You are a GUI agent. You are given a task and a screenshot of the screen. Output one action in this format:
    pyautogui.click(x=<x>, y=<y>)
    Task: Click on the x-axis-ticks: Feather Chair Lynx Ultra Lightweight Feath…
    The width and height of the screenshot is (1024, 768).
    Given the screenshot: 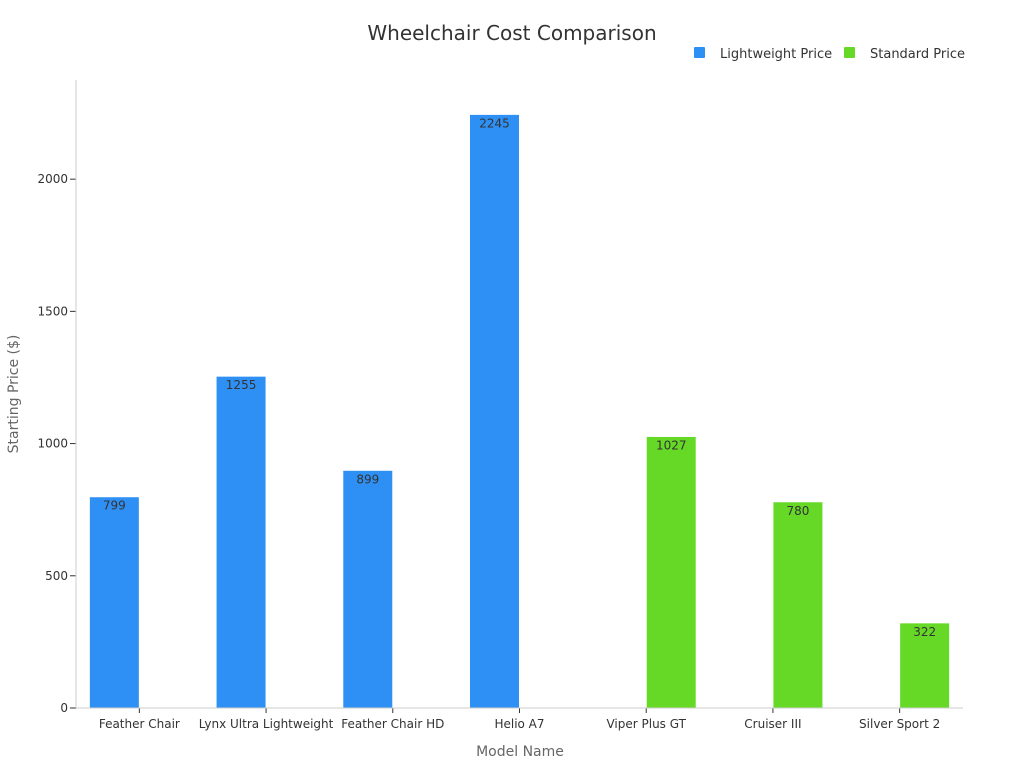 What is the action you would take?
    pyautogui.click(x=519, y=719)
    